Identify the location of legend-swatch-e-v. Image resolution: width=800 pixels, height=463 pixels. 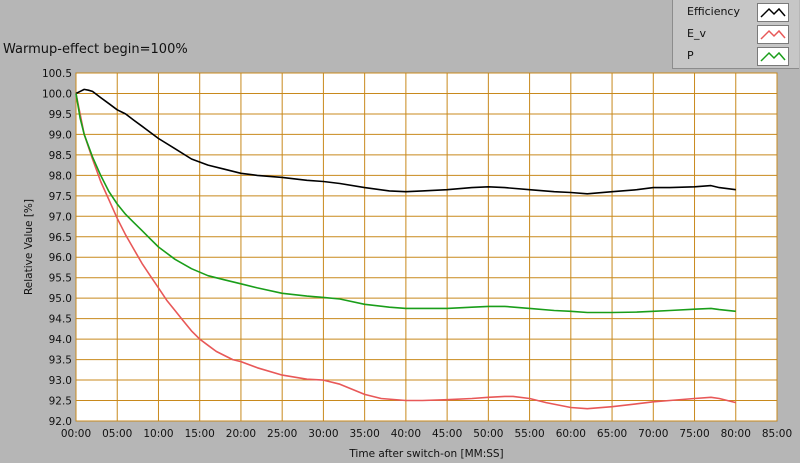
(773, 34).